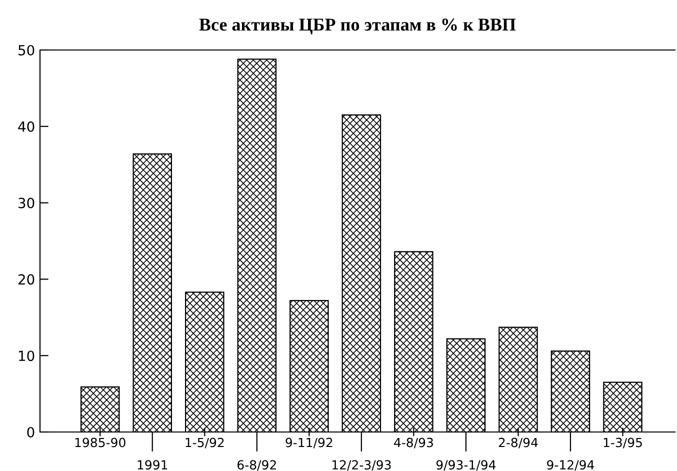 This screenshot has height=471, width=677. What do you see at coordinates (26, 203) in the screenshot?
I see `y-tick-label: 30` at bounding box center [26, 203].